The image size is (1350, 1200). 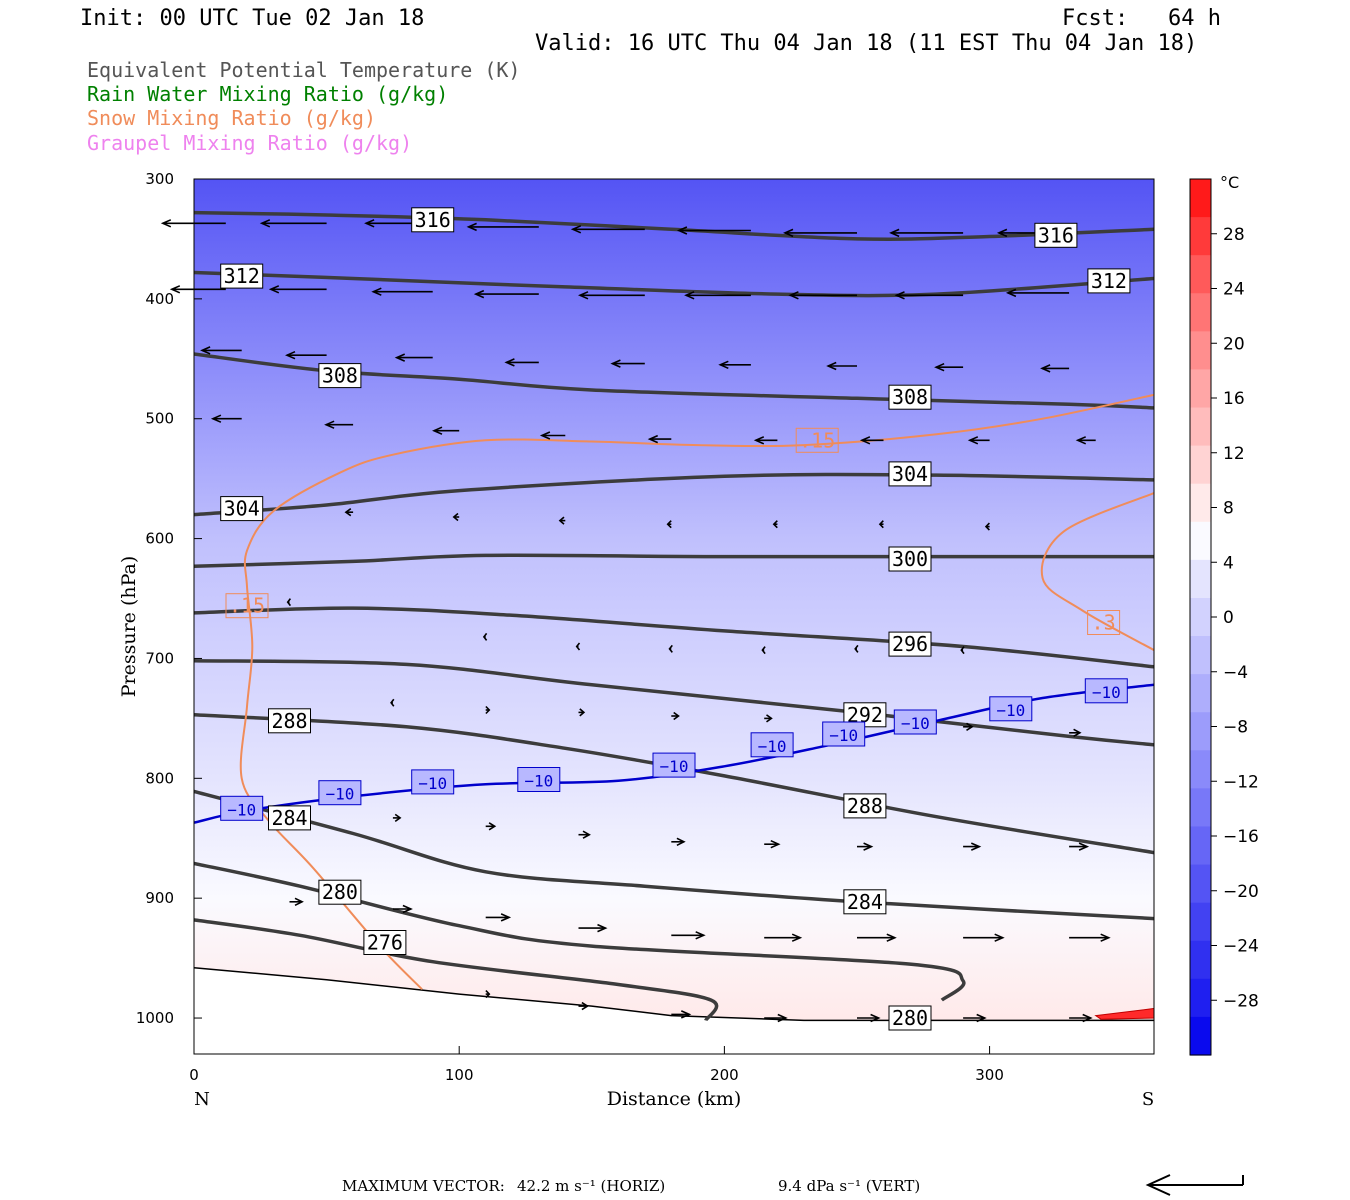 What do you see at coordinates (817, 440) in the screenshot?
I see `snow-015-label-1-text: .15` at bounding box center [817, 440].